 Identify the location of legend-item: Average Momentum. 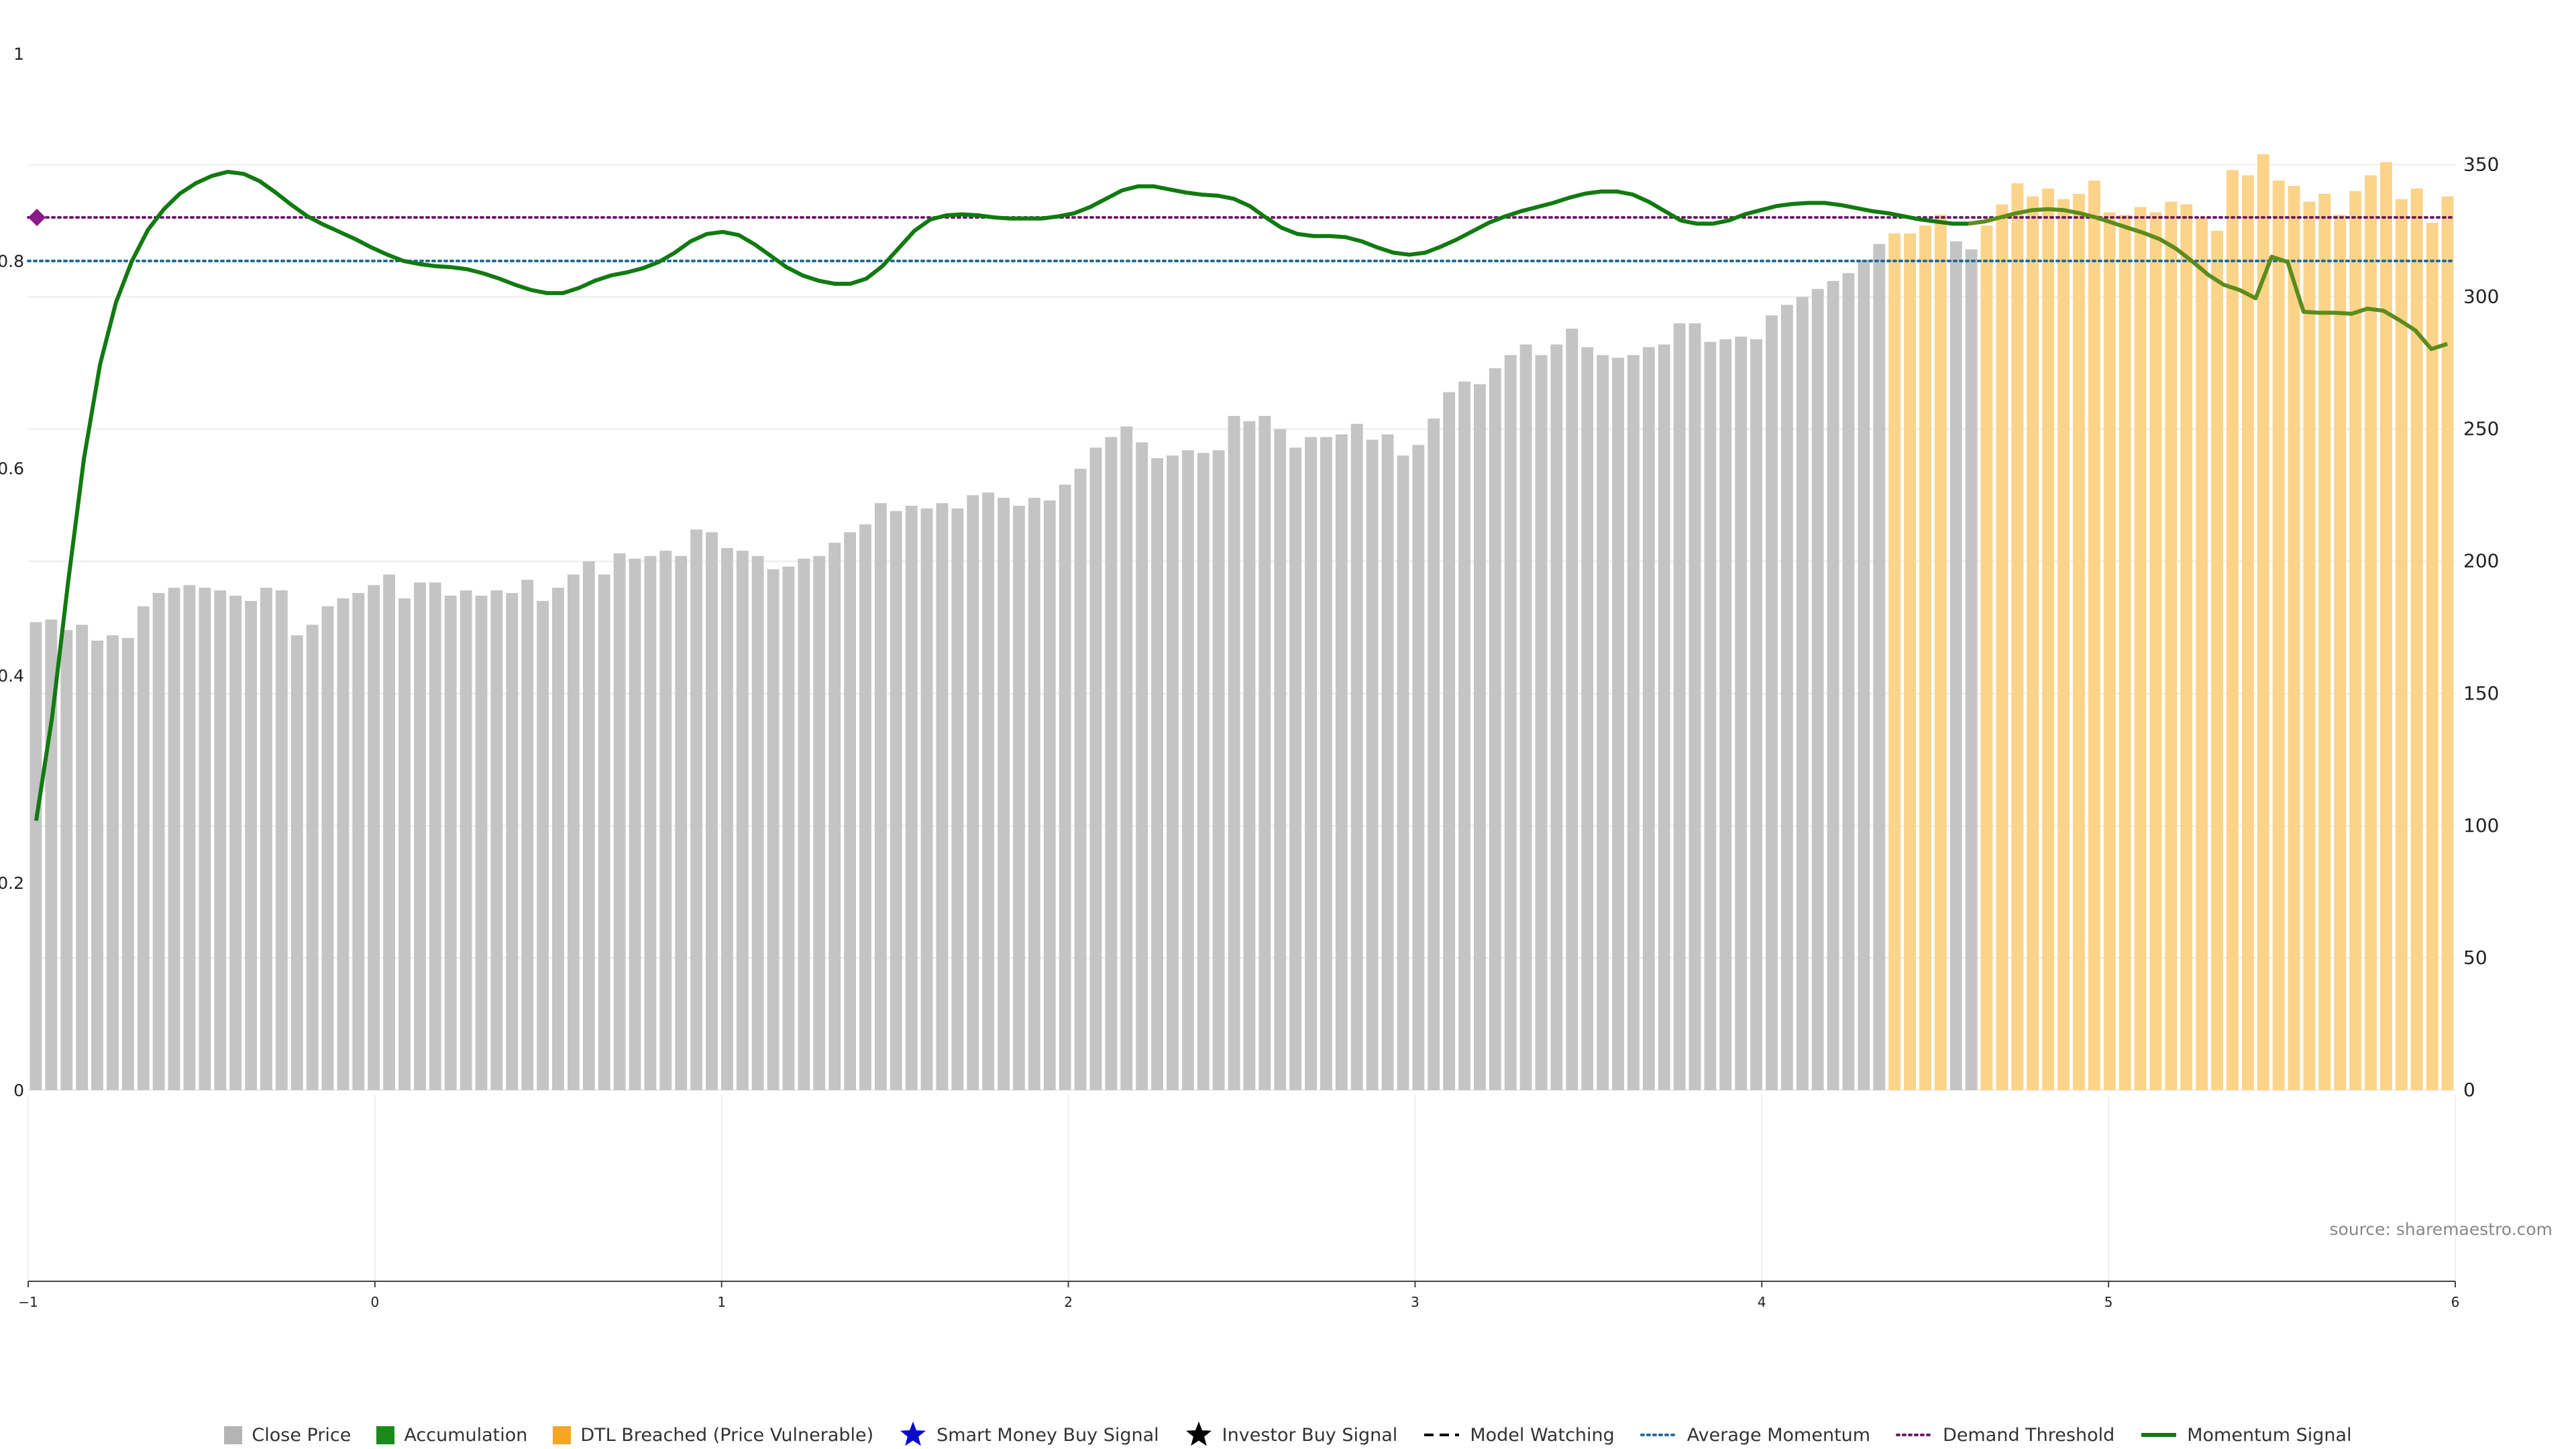
(1755, 1435).